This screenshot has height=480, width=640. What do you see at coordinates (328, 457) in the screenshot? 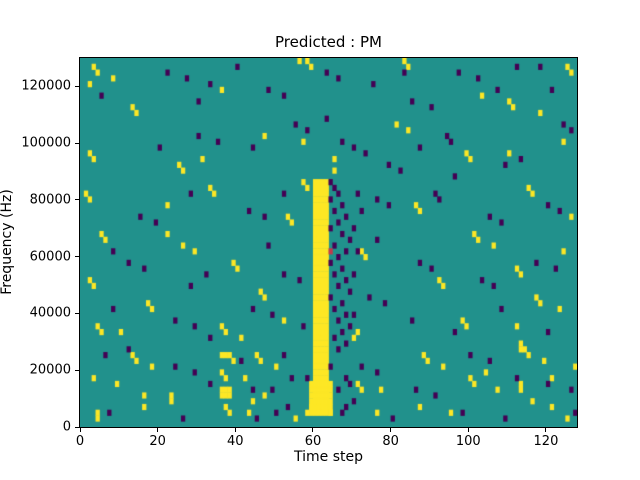
I see `x-axis-label: Time step` at bounding box center [328, 457].